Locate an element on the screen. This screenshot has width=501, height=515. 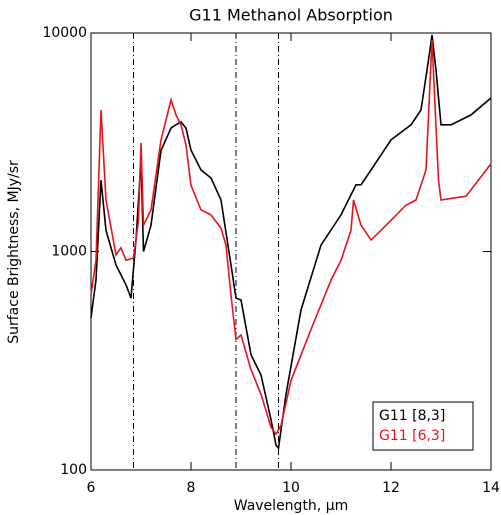
chart-title: G11 Methanol Absorption is located at coordinates (291, 15).